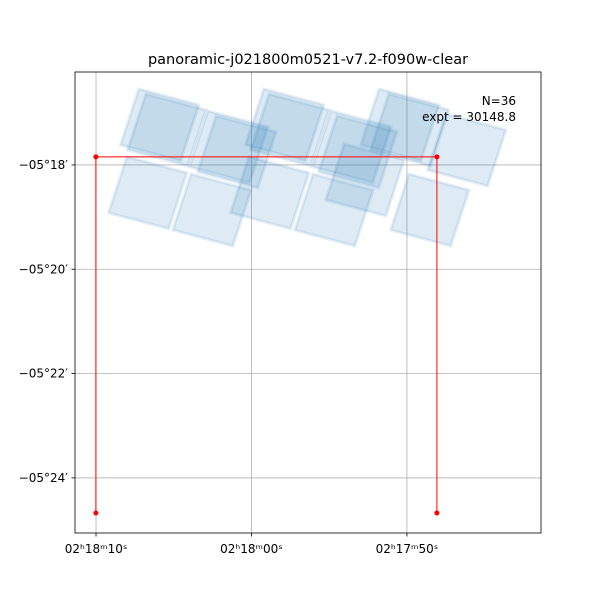  Describe the element at coordinates (44, 269) in the screenshot. I see `y-tick-label: −05°20′` at that location.